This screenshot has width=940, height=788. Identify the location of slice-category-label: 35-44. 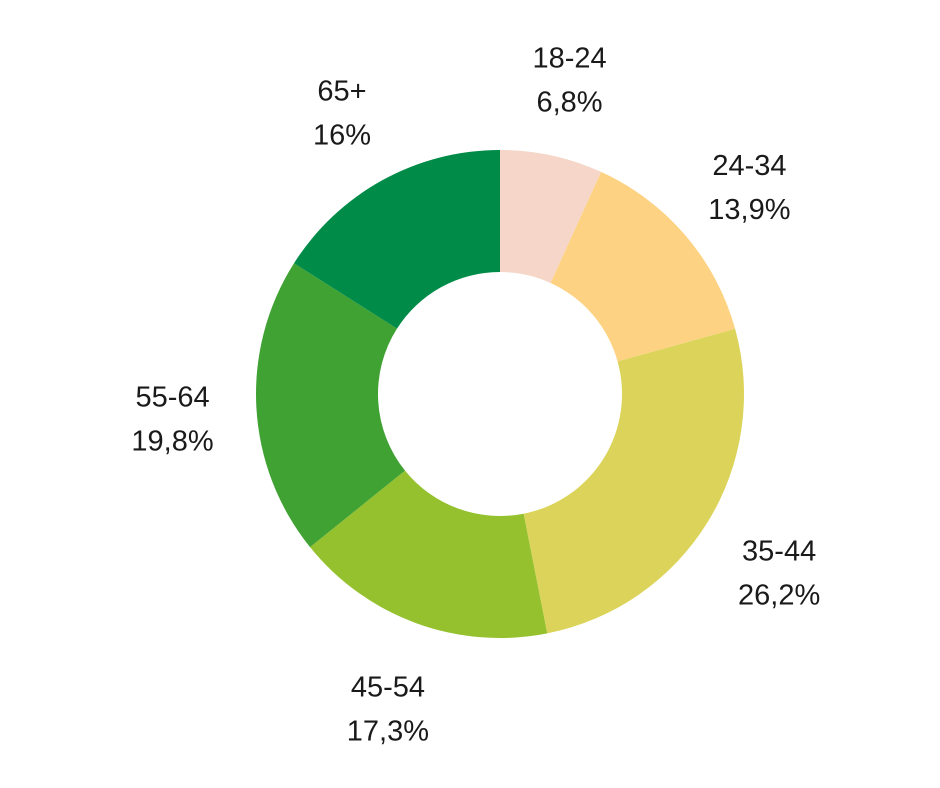
(779, 551).